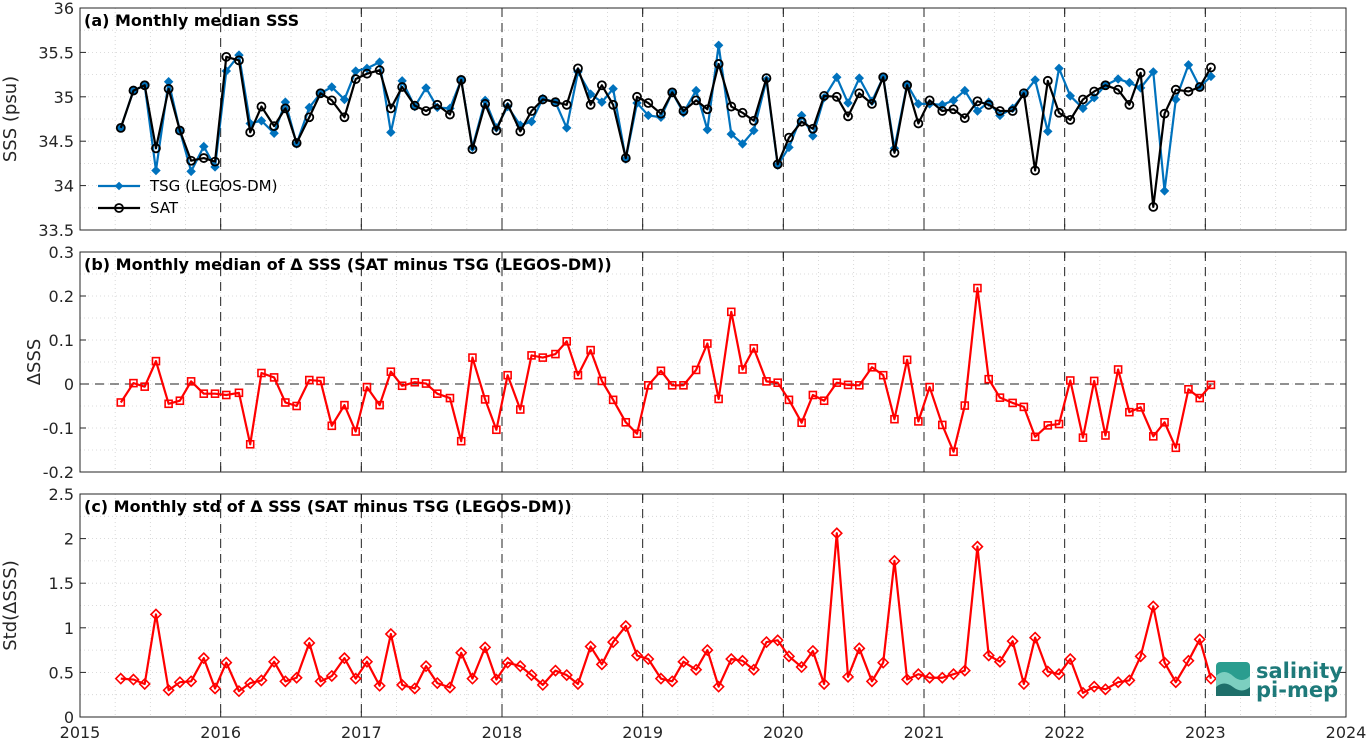 The image size is (1368, 745). I want to click on x-tick-label: 2024, so click(1346, 732).